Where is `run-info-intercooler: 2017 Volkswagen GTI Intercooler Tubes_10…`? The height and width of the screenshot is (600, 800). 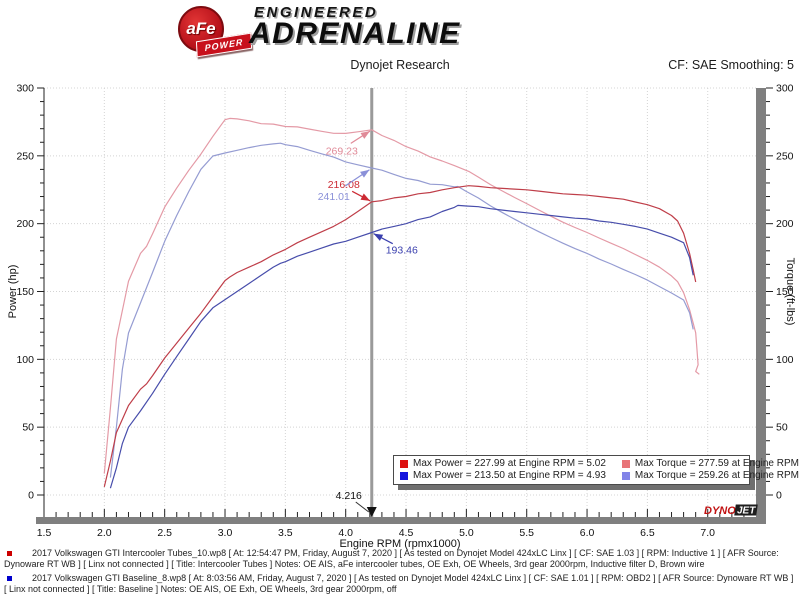 run-info-intercooler: 2017 Volkswagen GTI Intercooler Tubes_10… is located at coordinates (399, 559).